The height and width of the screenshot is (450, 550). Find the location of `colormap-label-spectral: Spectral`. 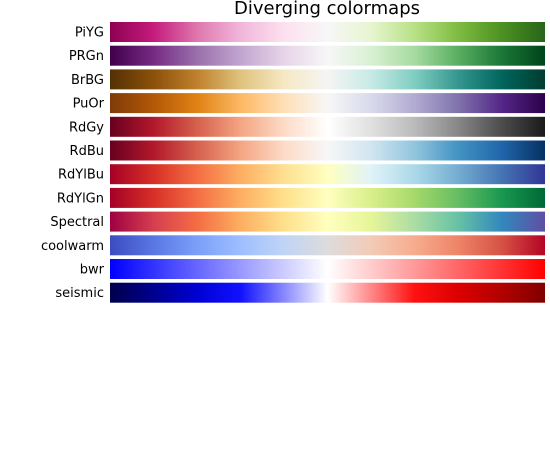

colormap-label-spectral: Spectral is located at coordinates (77, 222).